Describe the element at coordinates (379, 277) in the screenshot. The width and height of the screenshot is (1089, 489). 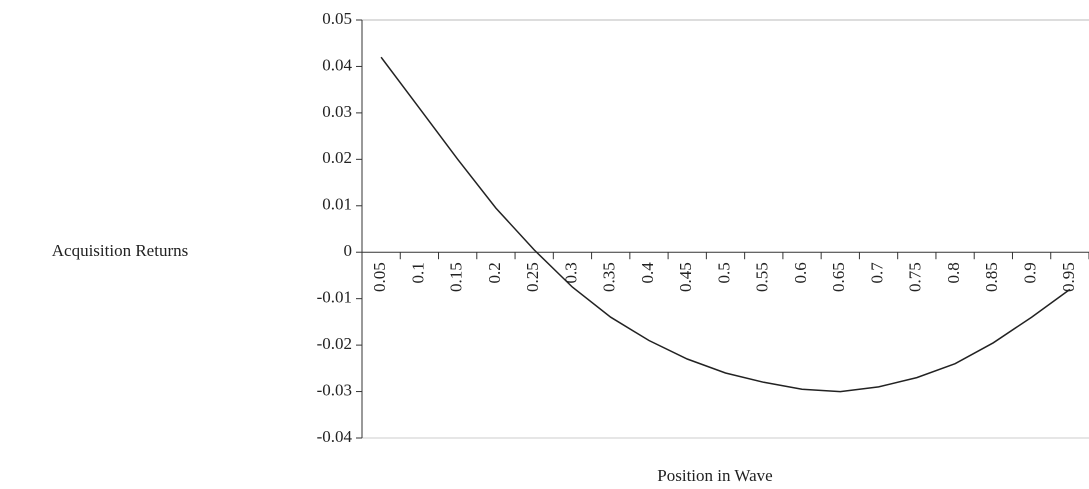
I see `x-tick-label: 0.05` at that location.